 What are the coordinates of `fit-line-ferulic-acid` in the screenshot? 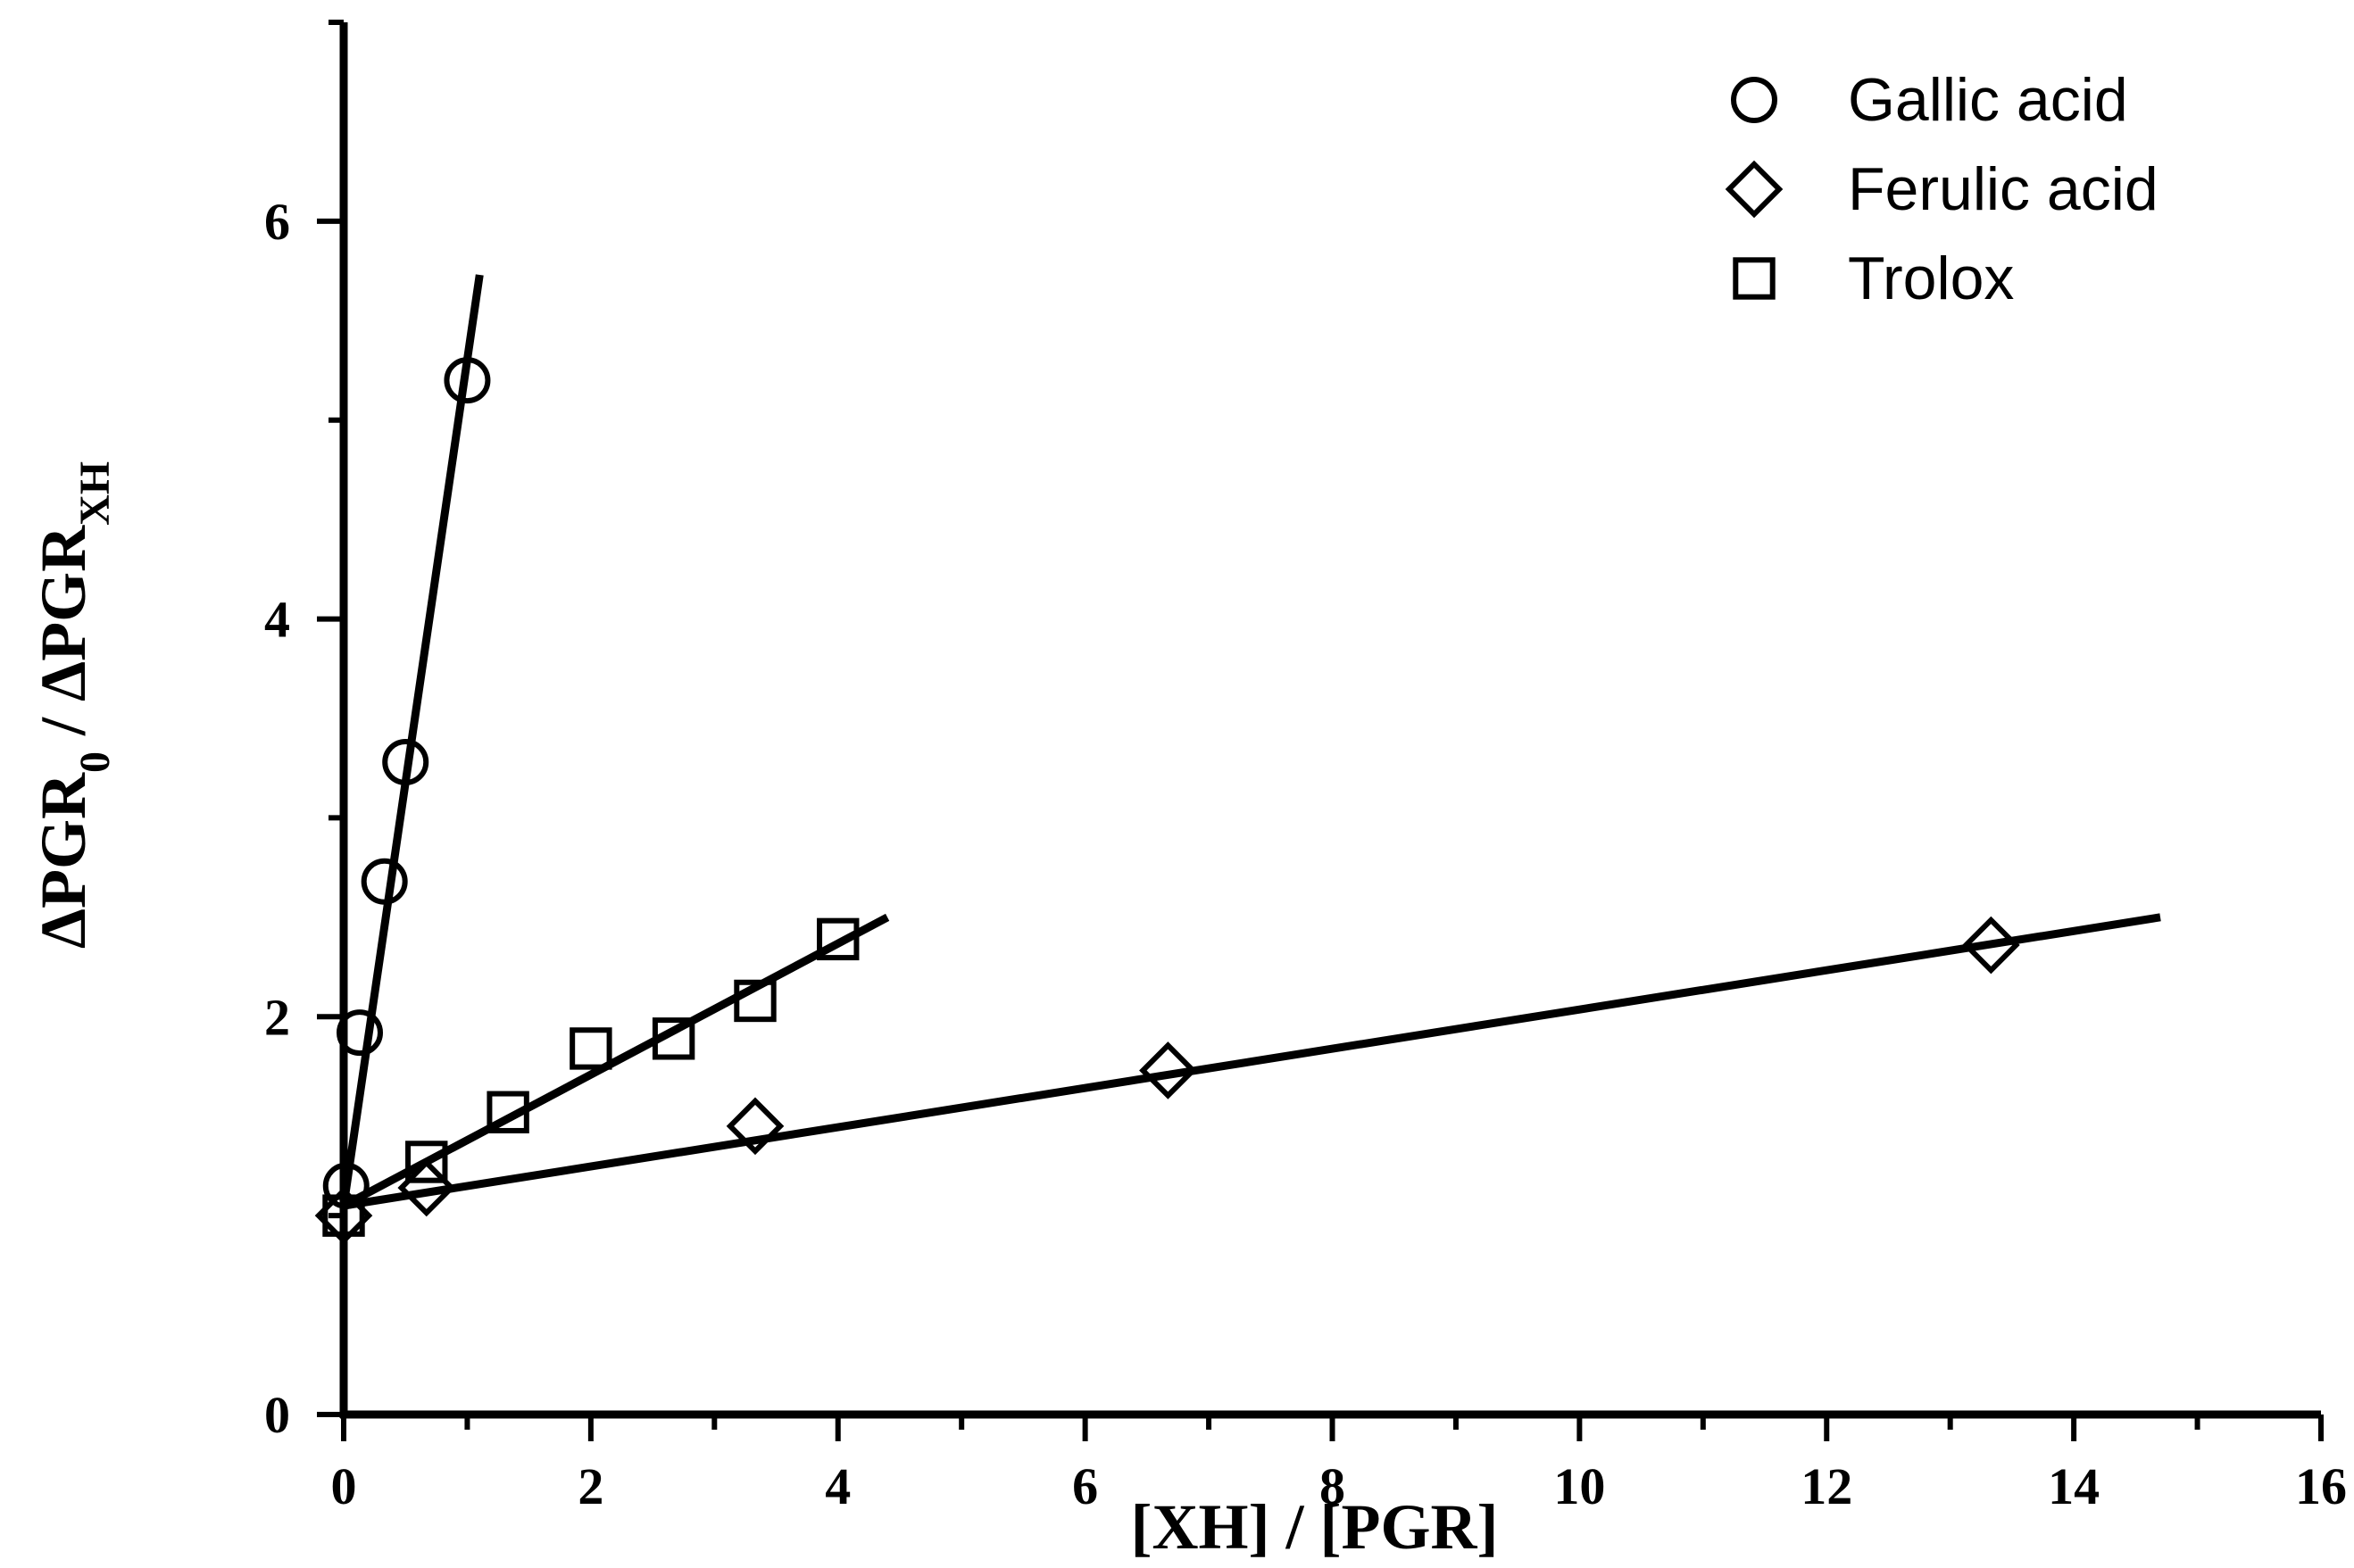 It's located at (1252, 1061).